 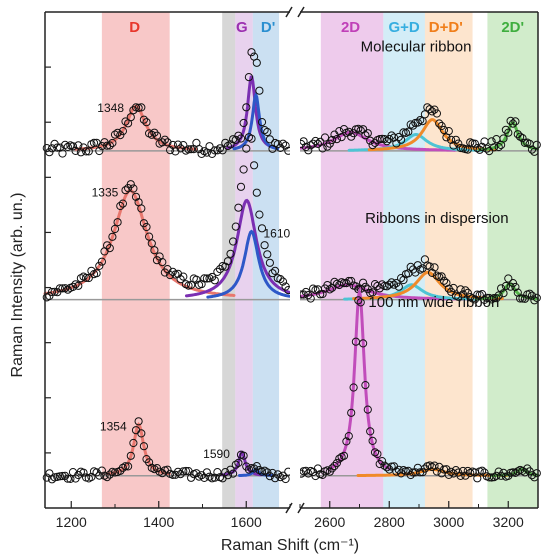 I want to click on x-tick-label-3: 2600, so click(x=329, y=522).